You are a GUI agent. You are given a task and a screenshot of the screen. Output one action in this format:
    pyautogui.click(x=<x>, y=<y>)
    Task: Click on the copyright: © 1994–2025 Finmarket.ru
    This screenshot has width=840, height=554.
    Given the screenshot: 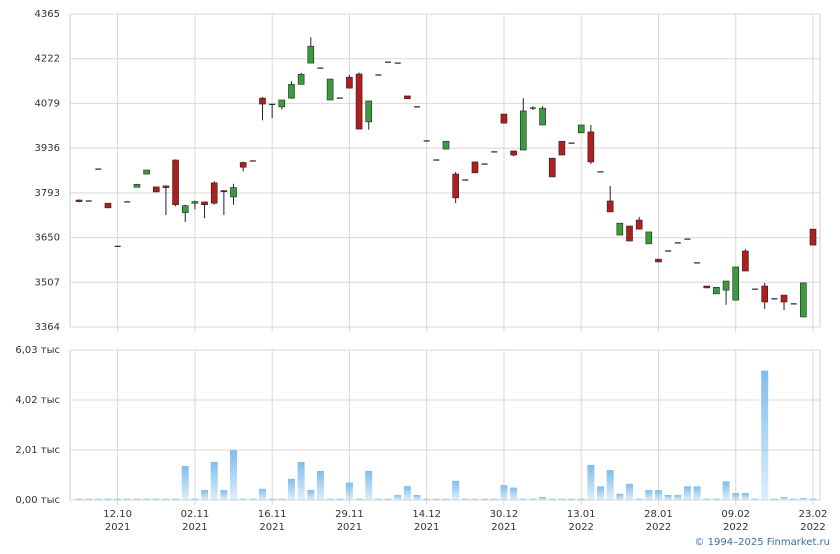 What is the action you would take?
    pyautogui.click(x=762, y=542)
    